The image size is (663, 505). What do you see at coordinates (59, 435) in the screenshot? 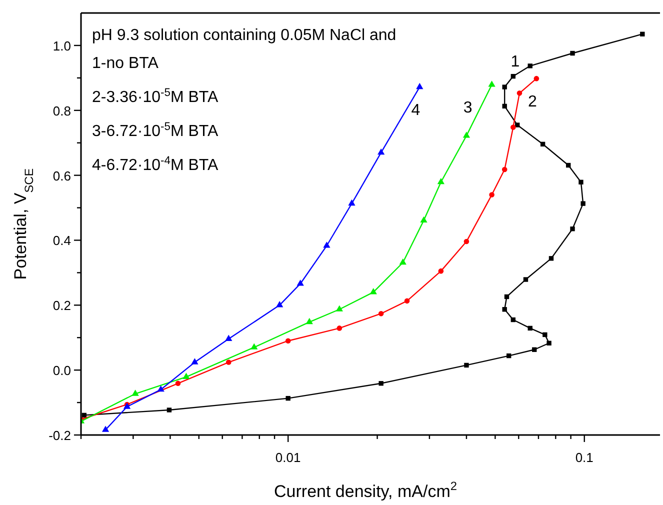
I see `y-tick-label: -0.2` at bounding box center [59, 435].